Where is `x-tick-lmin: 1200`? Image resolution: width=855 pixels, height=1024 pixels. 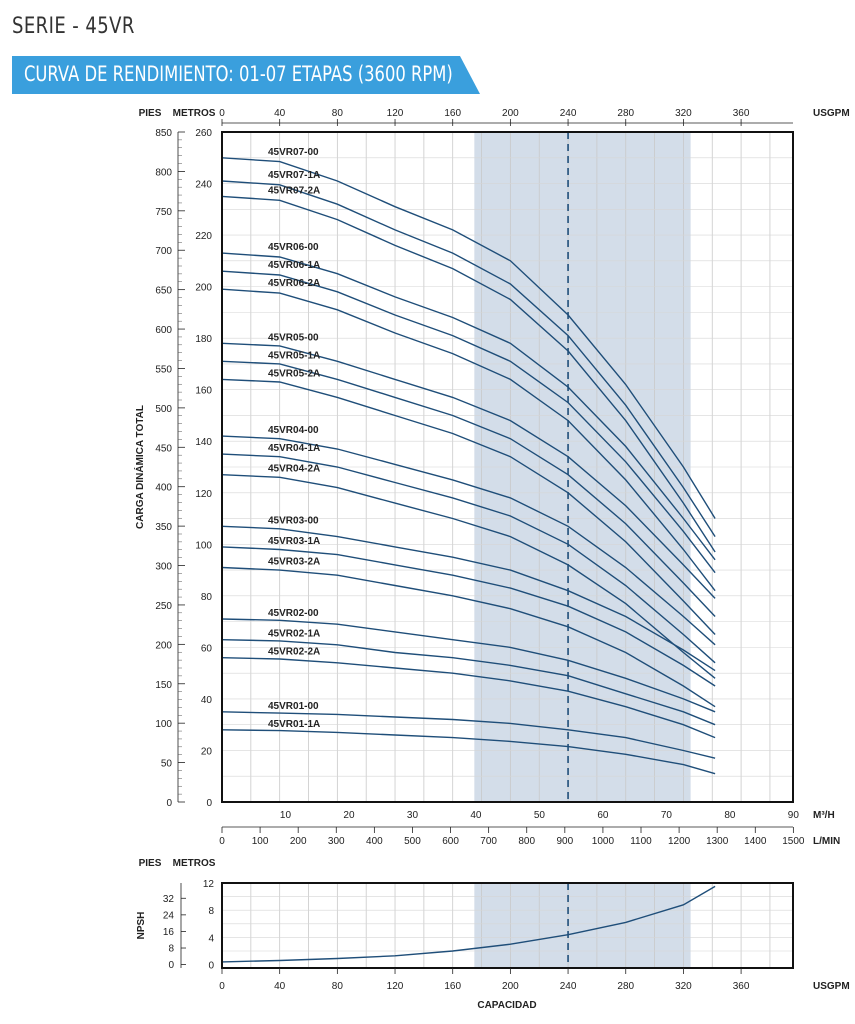 x-tick-lmin: 1200 is located at coordinates (679, 841).